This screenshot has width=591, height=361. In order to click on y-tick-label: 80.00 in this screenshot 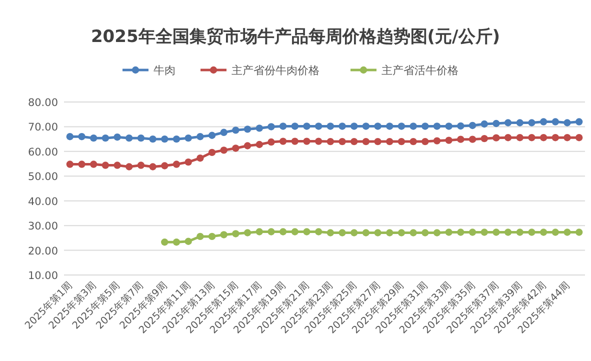, I will do `click(43, 103)`.